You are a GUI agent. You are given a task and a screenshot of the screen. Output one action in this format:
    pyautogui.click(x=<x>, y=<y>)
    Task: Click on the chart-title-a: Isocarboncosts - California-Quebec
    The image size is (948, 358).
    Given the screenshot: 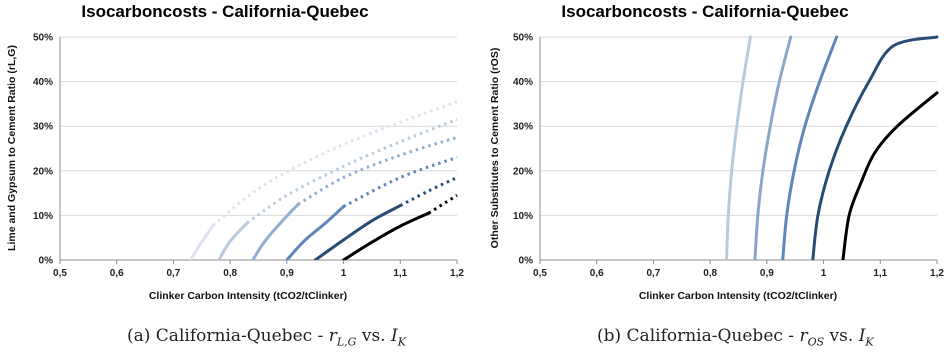 What is the action you would take?
    pyautogui.click(x=224, y=11)
    